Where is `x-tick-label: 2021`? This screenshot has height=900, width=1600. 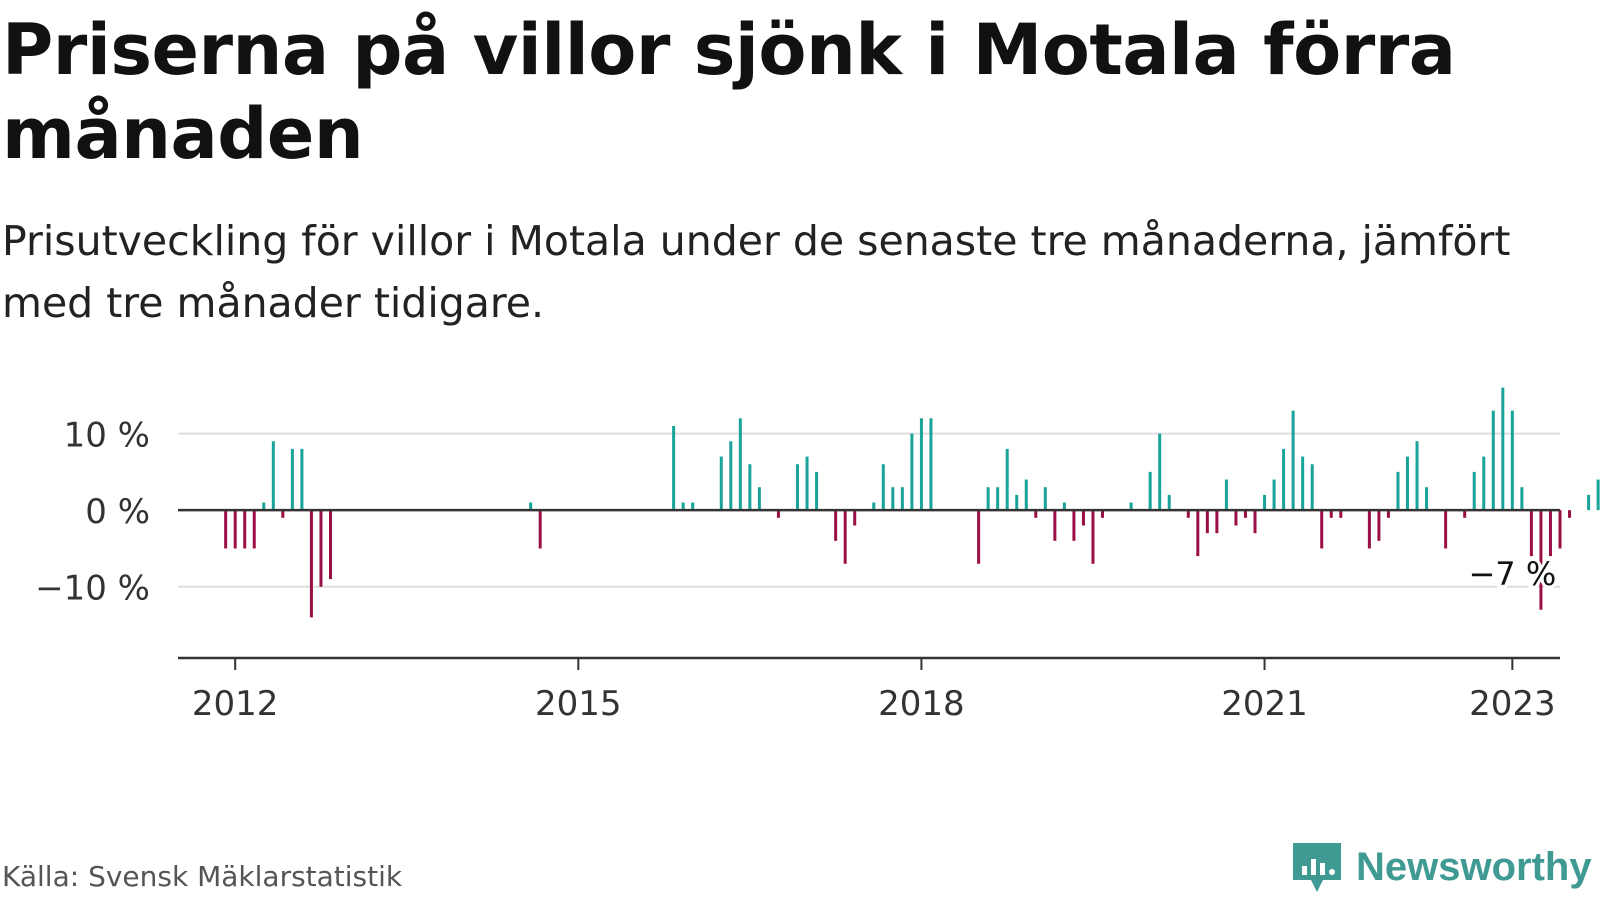 x-tick-label: 2021 is located at coordinates (1264, 704).